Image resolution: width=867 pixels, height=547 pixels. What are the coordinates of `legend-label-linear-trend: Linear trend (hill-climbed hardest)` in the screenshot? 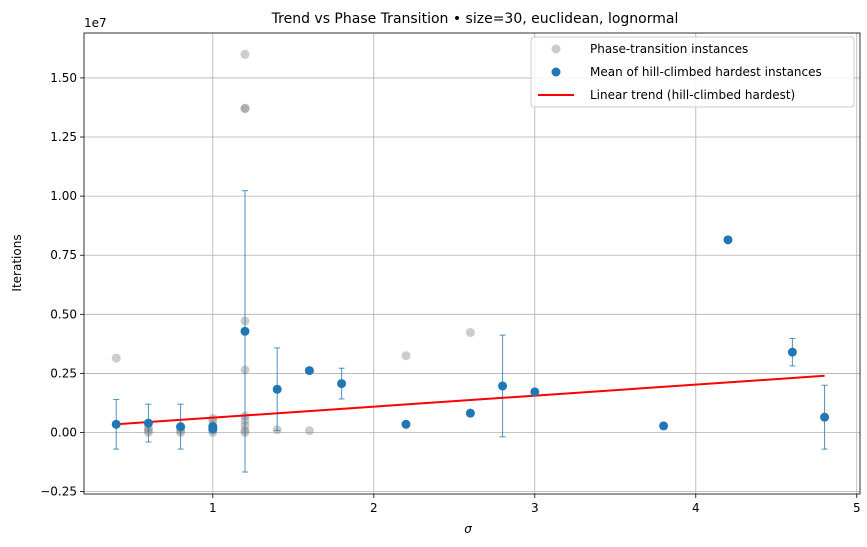 It's located at (692, 95).